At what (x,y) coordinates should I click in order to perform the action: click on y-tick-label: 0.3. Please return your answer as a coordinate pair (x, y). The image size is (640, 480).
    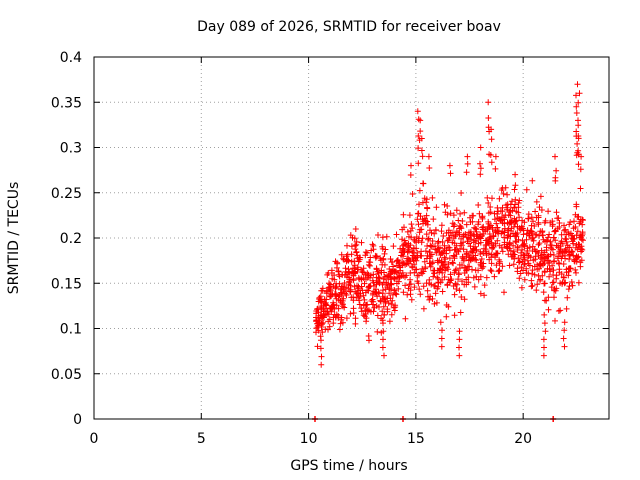
    Looking at the image, I should click on (71, 149).